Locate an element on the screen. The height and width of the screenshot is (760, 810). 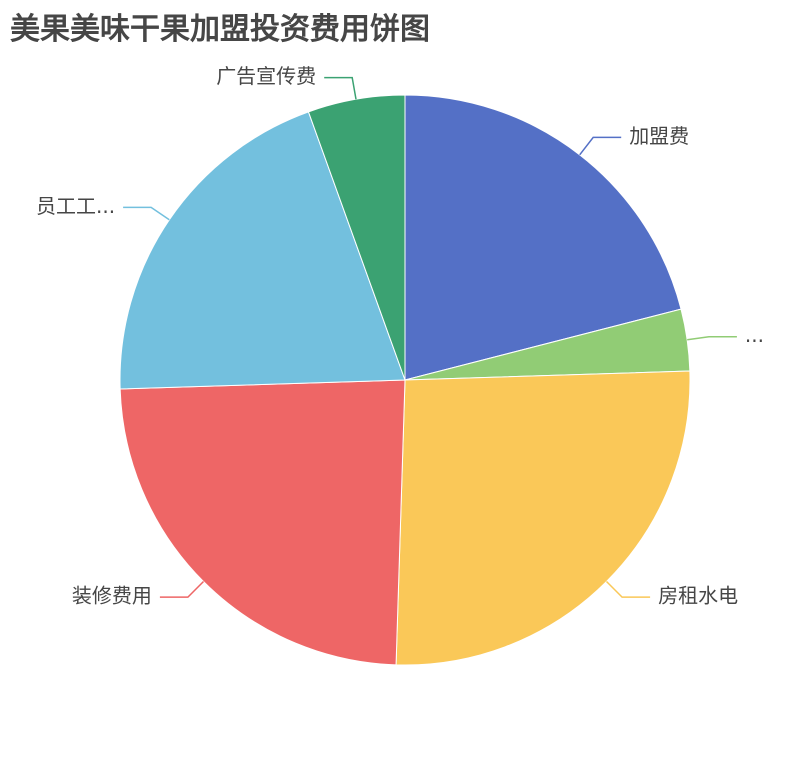
slice-4-label: 装修费用 is located at coordinates (112, 596).